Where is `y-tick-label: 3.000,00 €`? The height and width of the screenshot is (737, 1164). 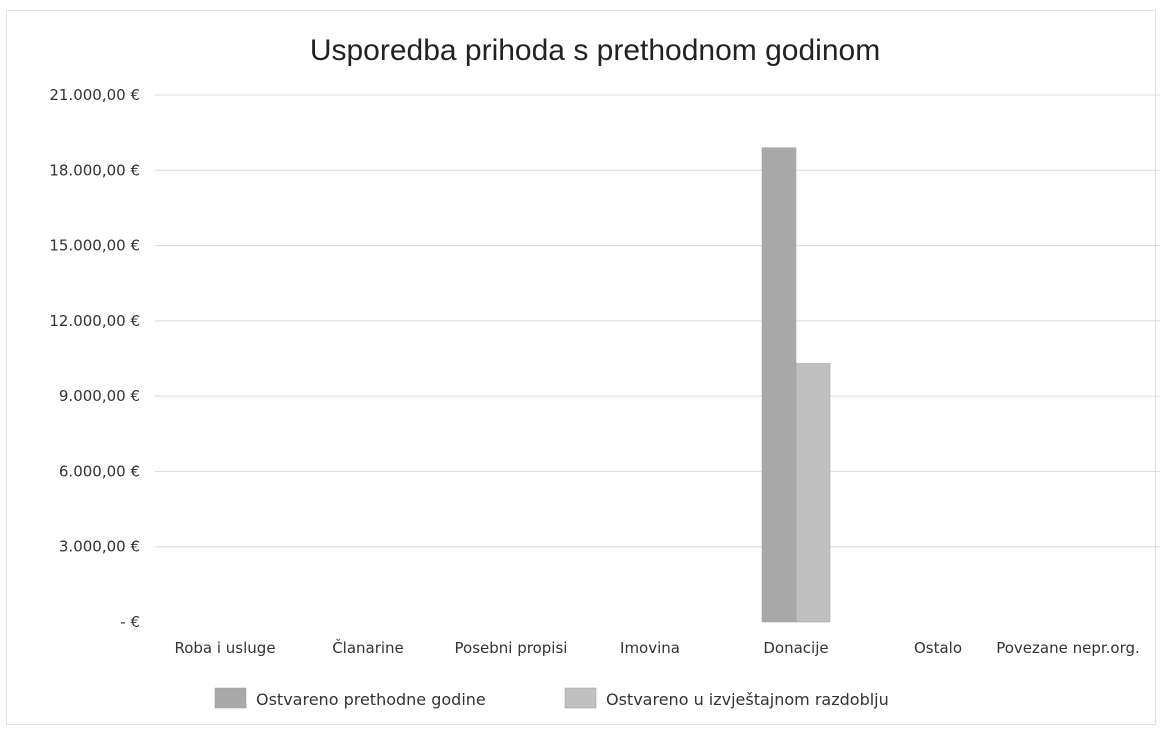
y-tick-label: 3.000,00 € is located at coordinates (99, 547).